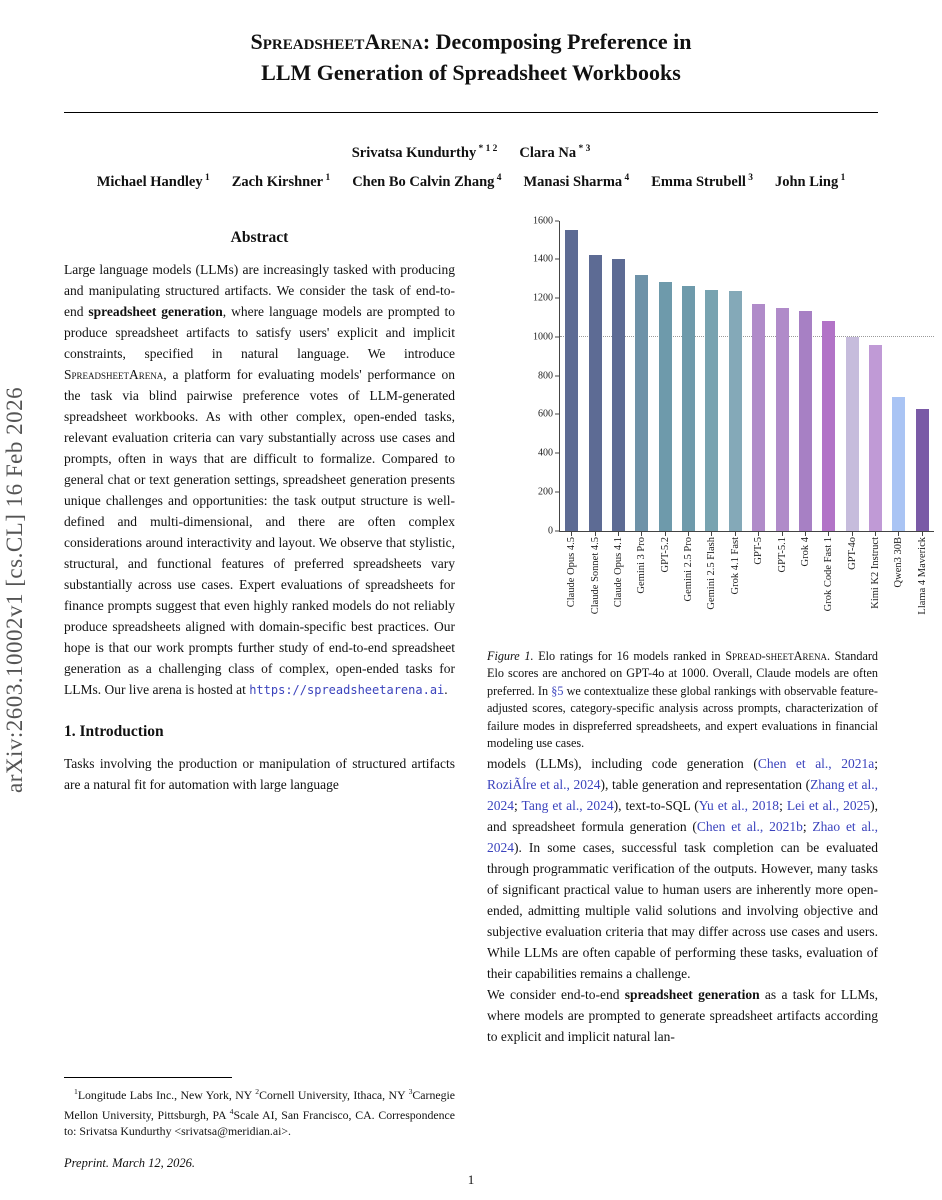 The width and height of the screenshot is (942, 1200). What do you see at coordinates (899, 463) in the screenshot?
I see `bar-qwen3-30b` at bounding box center [899, 463].